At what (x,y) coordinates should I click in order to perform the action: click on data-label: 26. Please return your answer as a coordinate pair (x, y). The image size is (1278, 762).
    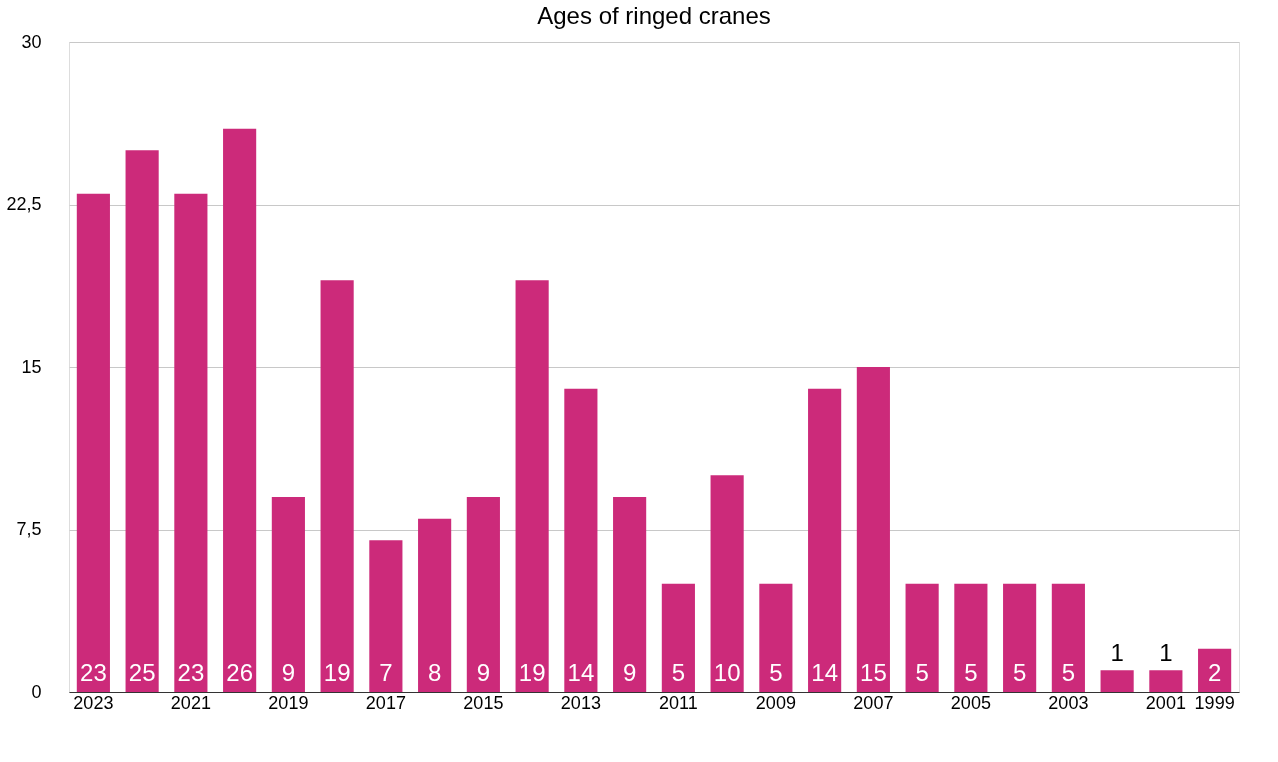
    Looking at the image, I should click on (239, 672).